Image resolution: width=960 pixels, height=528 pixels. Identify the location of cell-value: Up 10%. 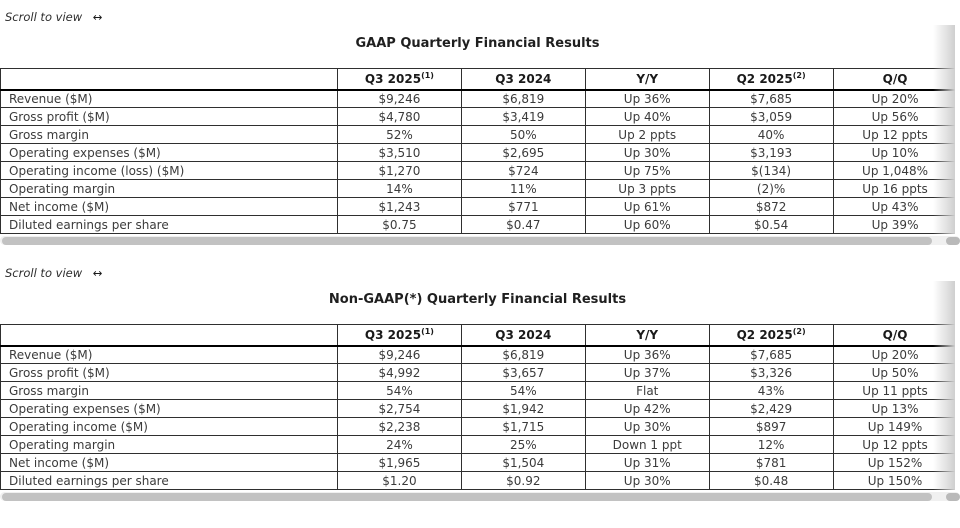
(893, 152).